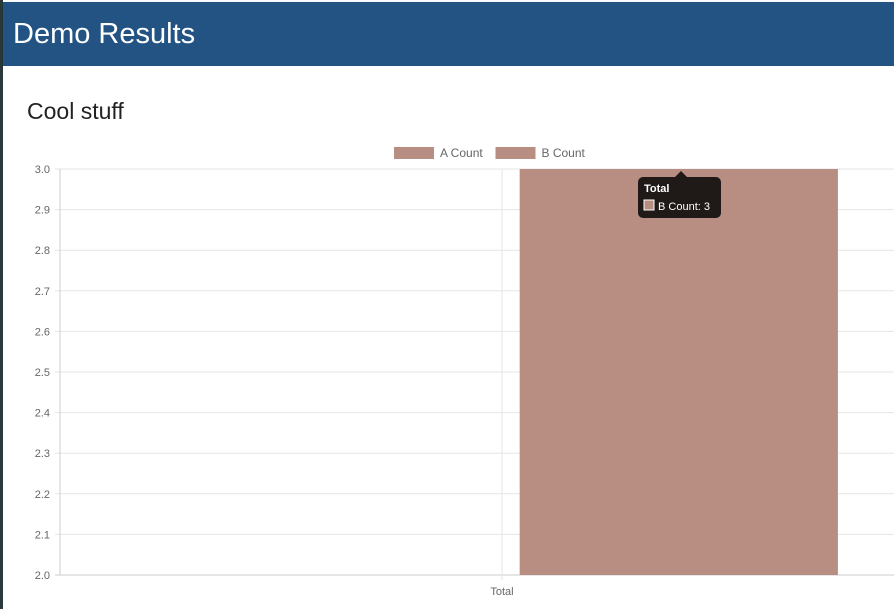  Describe the element at coordinates (681, 174) in the screenshot. I see `tooltip-caret` at that location.